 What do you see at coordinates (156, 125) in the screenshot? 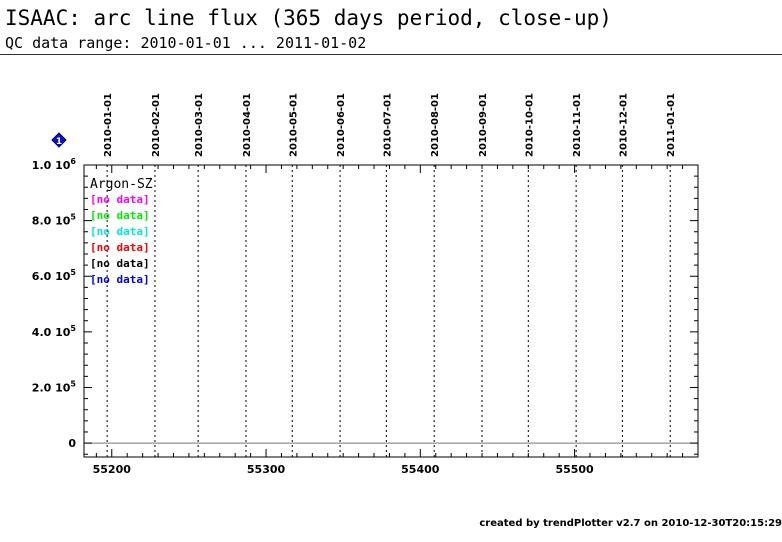
I see `date-marker-label: 2010-02-01` at bounding box center [156, 125].